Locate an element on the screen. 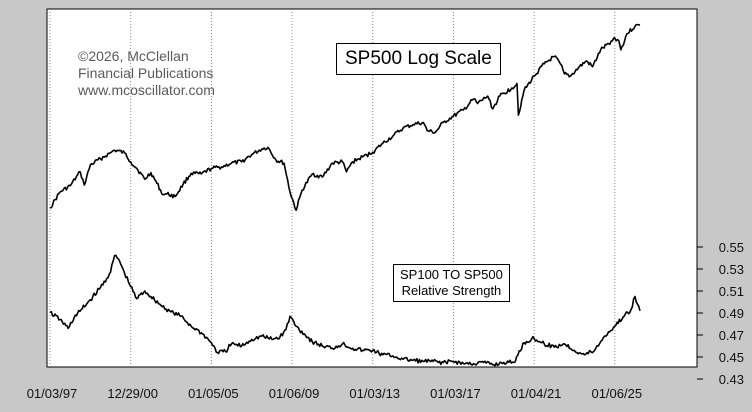 The height and width of the screenshot is (412, 752). x-tick-label: 01/03/13 is located at coordinates (374, 393).